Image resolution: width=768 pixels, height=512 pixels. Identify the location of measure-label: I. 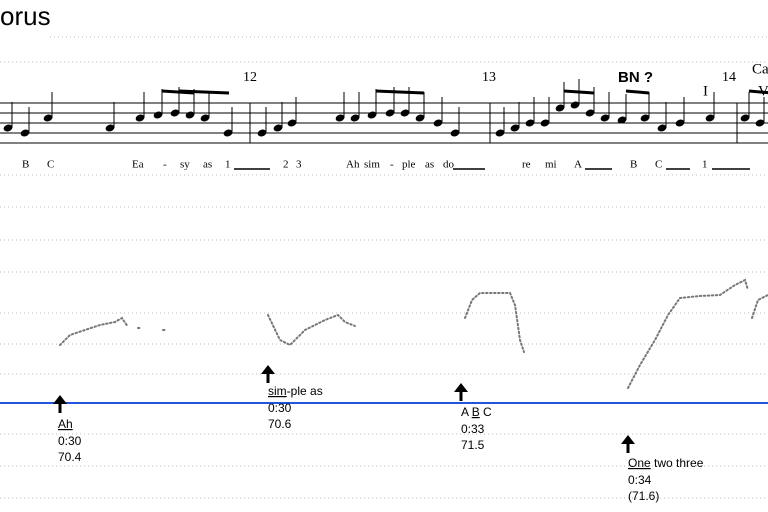
(705, 91).